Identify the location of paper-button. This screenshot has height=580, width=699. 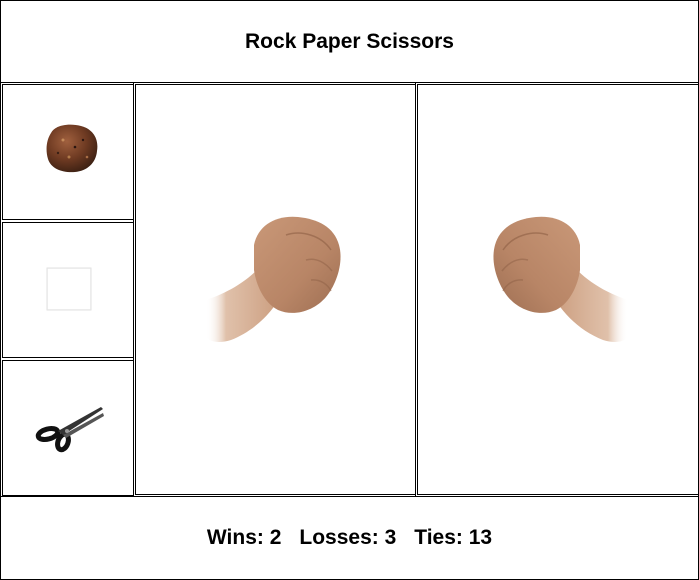
(68, 290).